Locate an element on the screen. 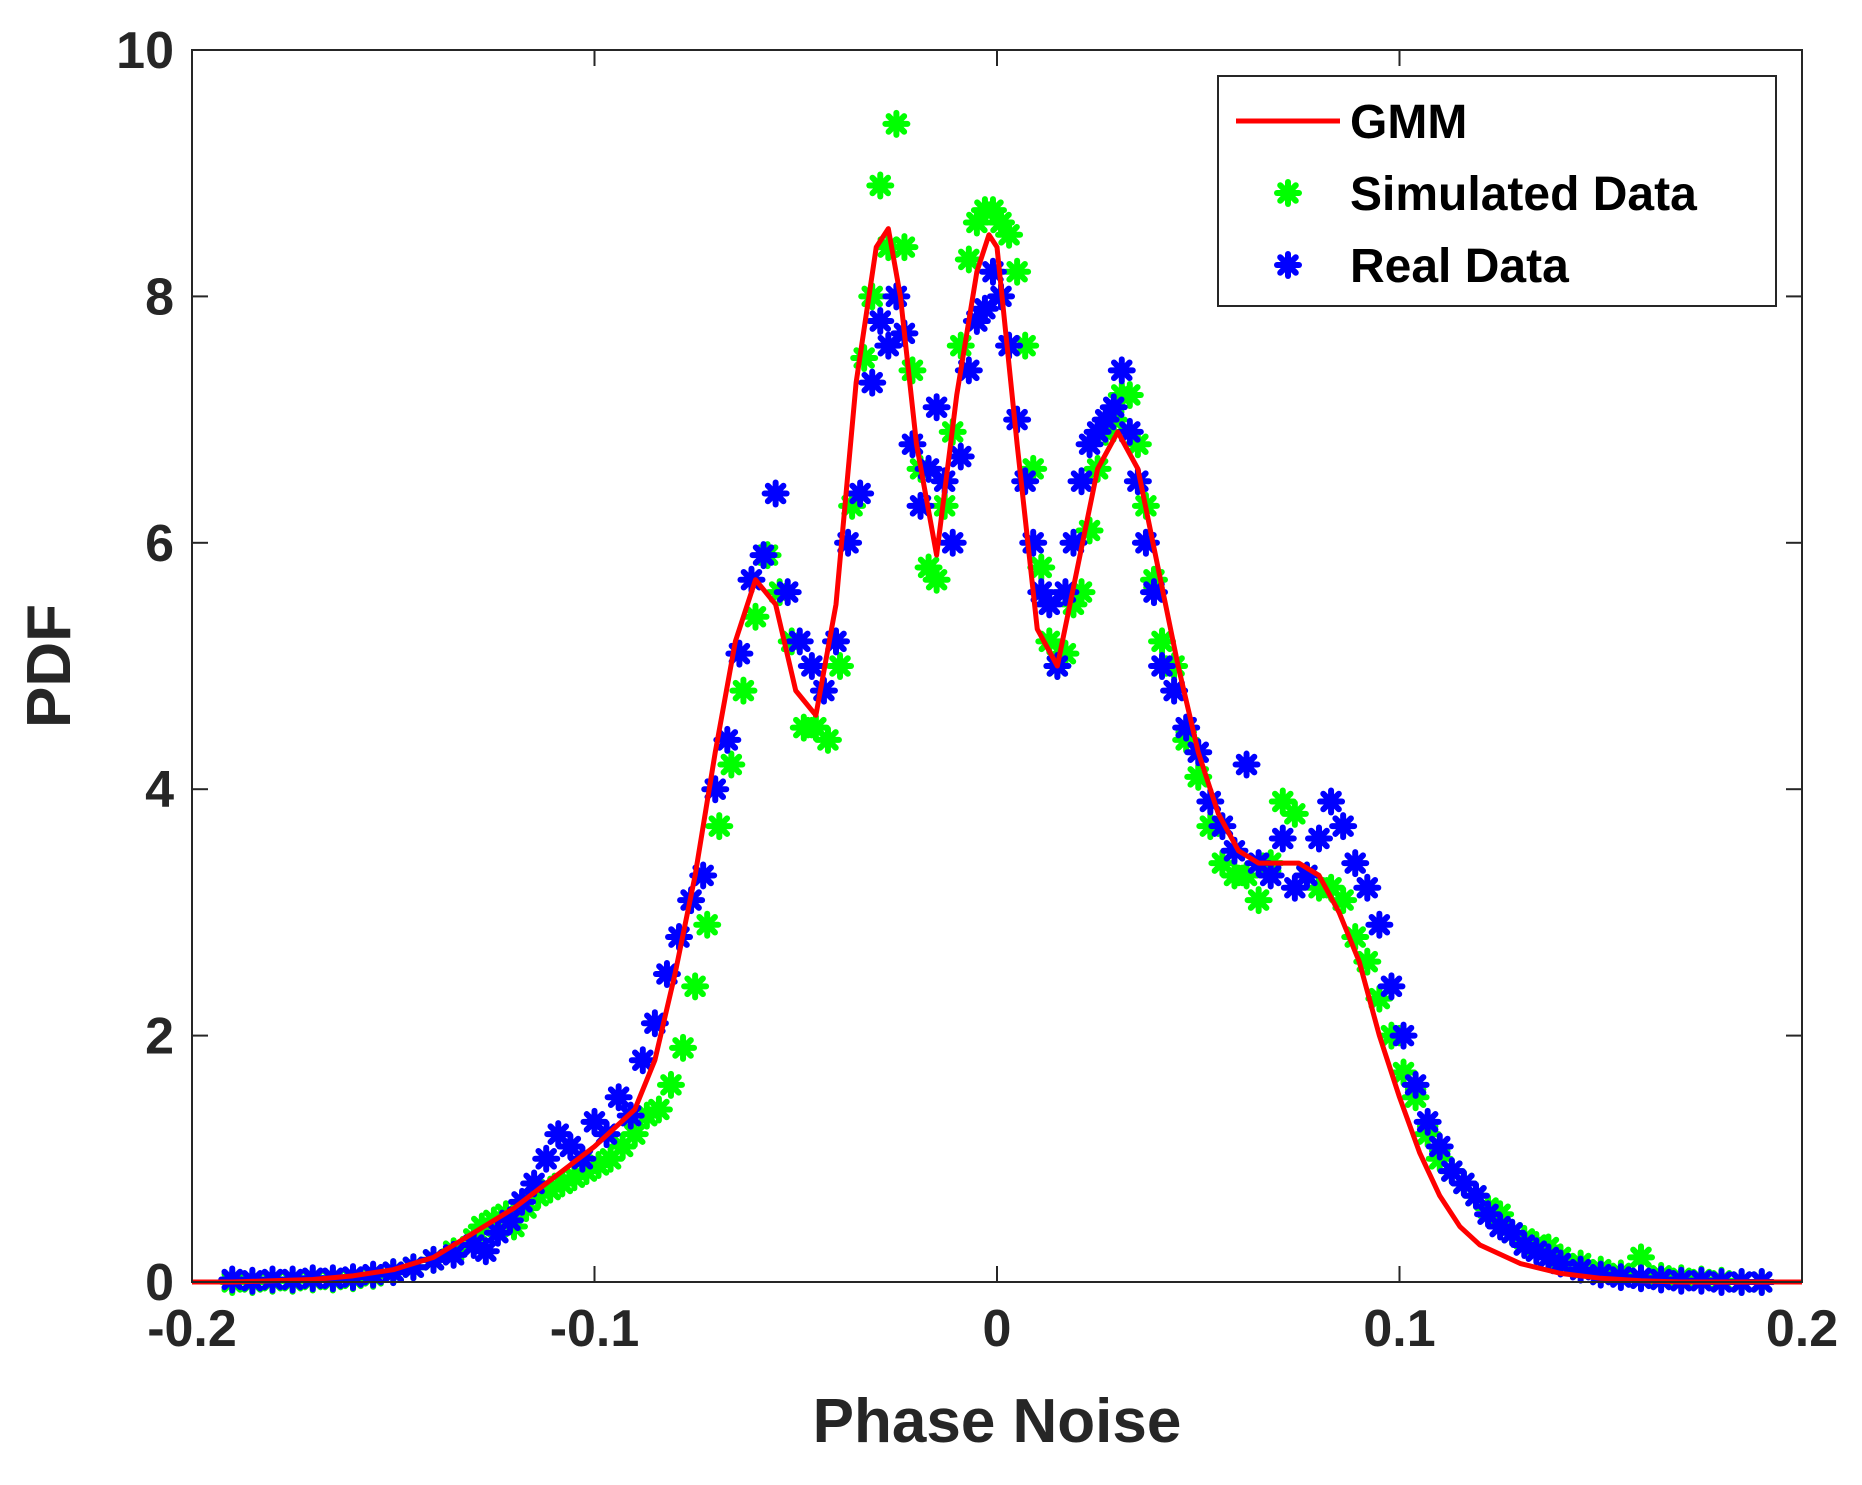  y-tick-label: 2 is located at coordinates (159, 1037).